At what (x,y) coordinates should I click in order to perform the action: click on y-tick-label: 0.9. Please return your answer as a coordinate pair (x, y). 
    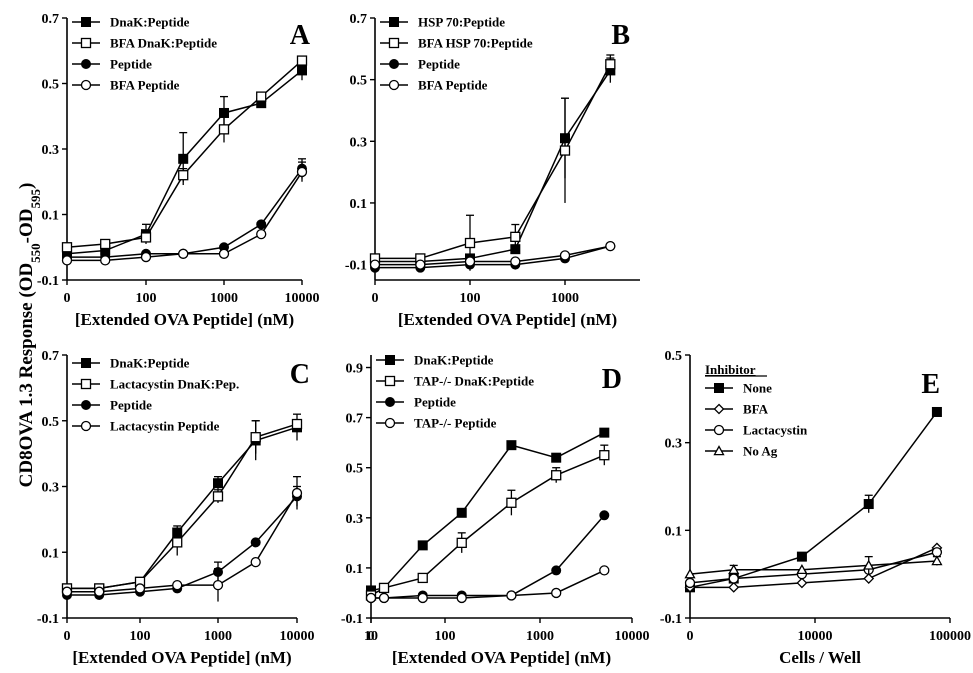
    Looking at the image, I should click on (355, 369).